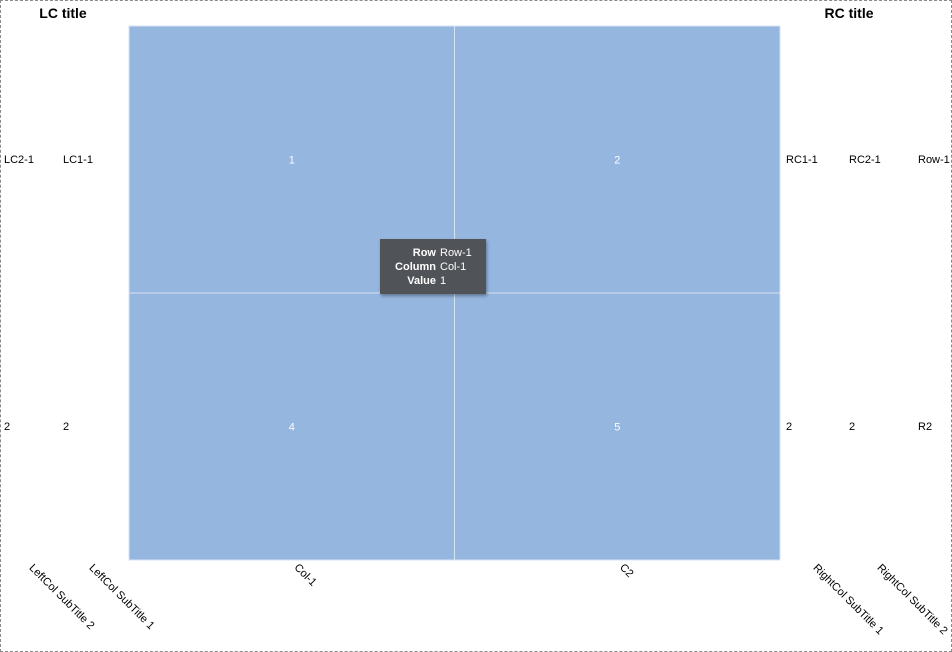 The height and width of the screenshot is (652, 952). Describe the element at coordinates (456, 253) in the screenshot. I see `tooltip-row-value: Row-1` at that location.